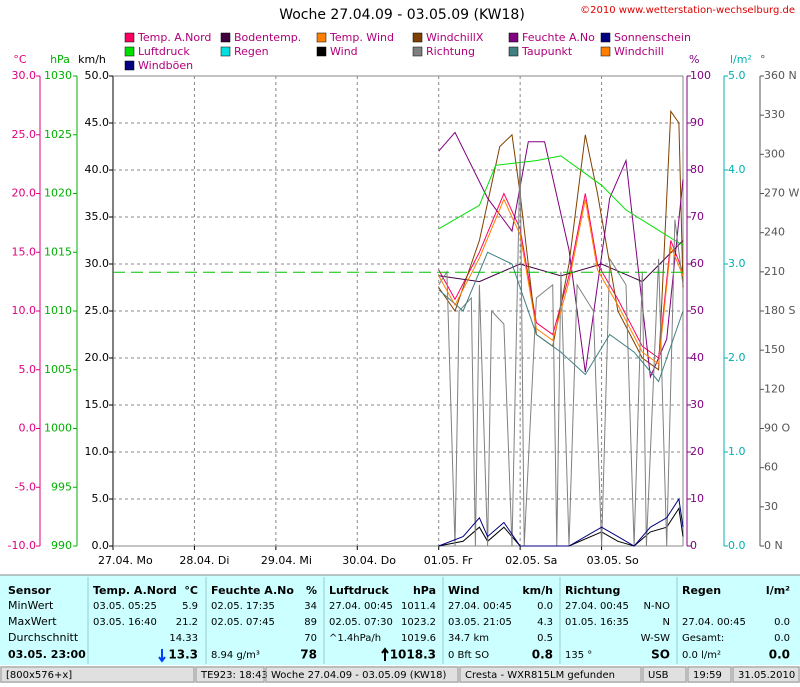 The height and width of the screenshot is (687, 800). Describe the element at coordinates (243, 622) in the screenshot. I see `cell-left: 02.05. 07:45` at that location.